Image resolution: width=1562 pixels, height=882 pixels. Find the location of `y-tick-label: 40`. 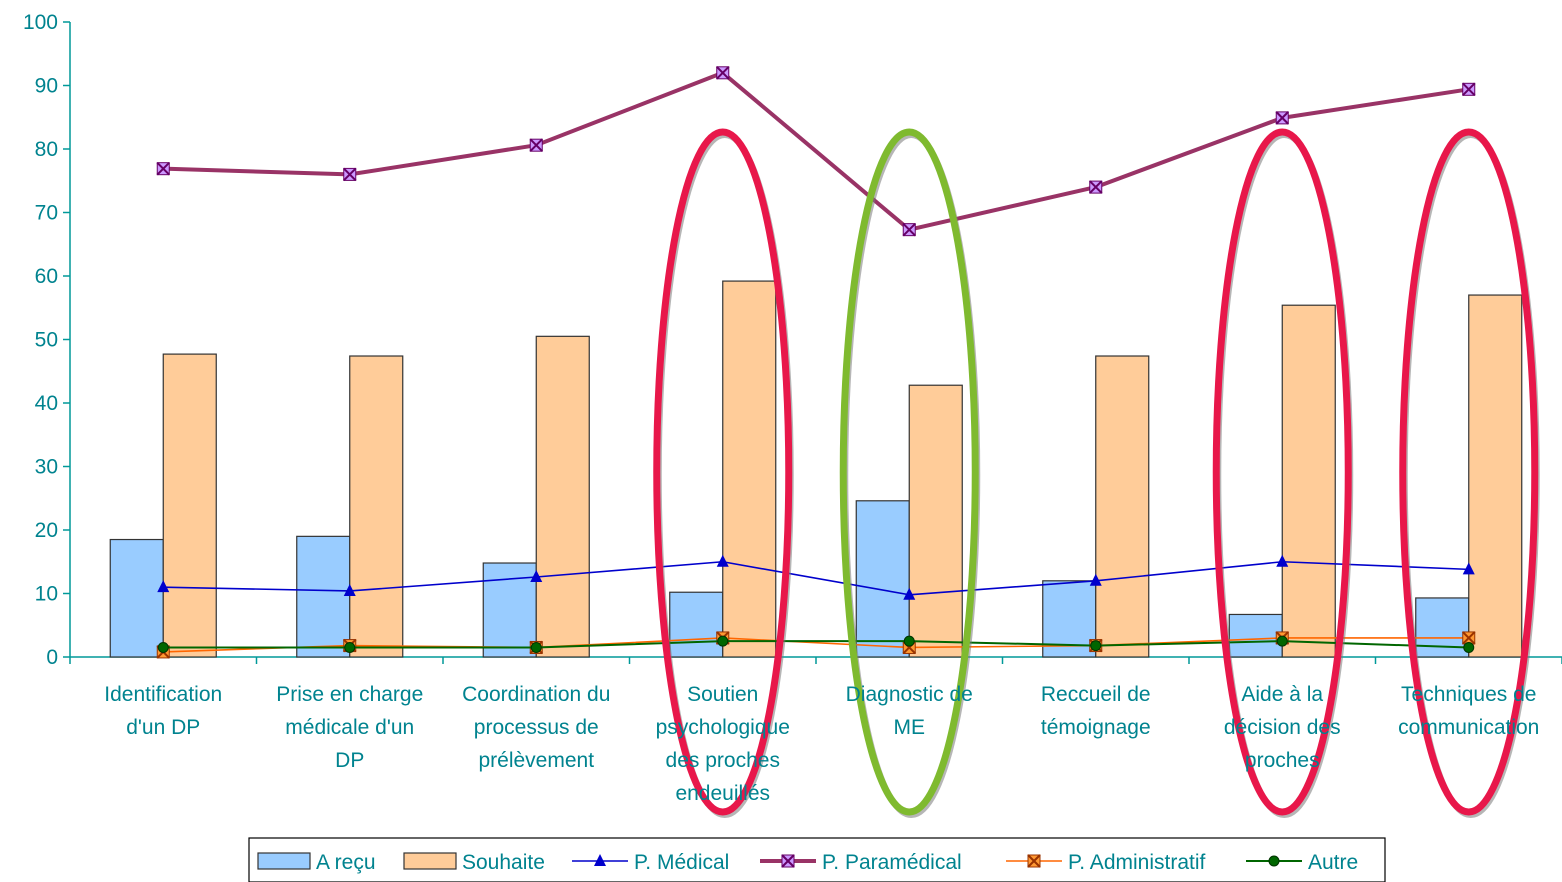

y-tick-label: 40 is located at coordinates (46, 403).